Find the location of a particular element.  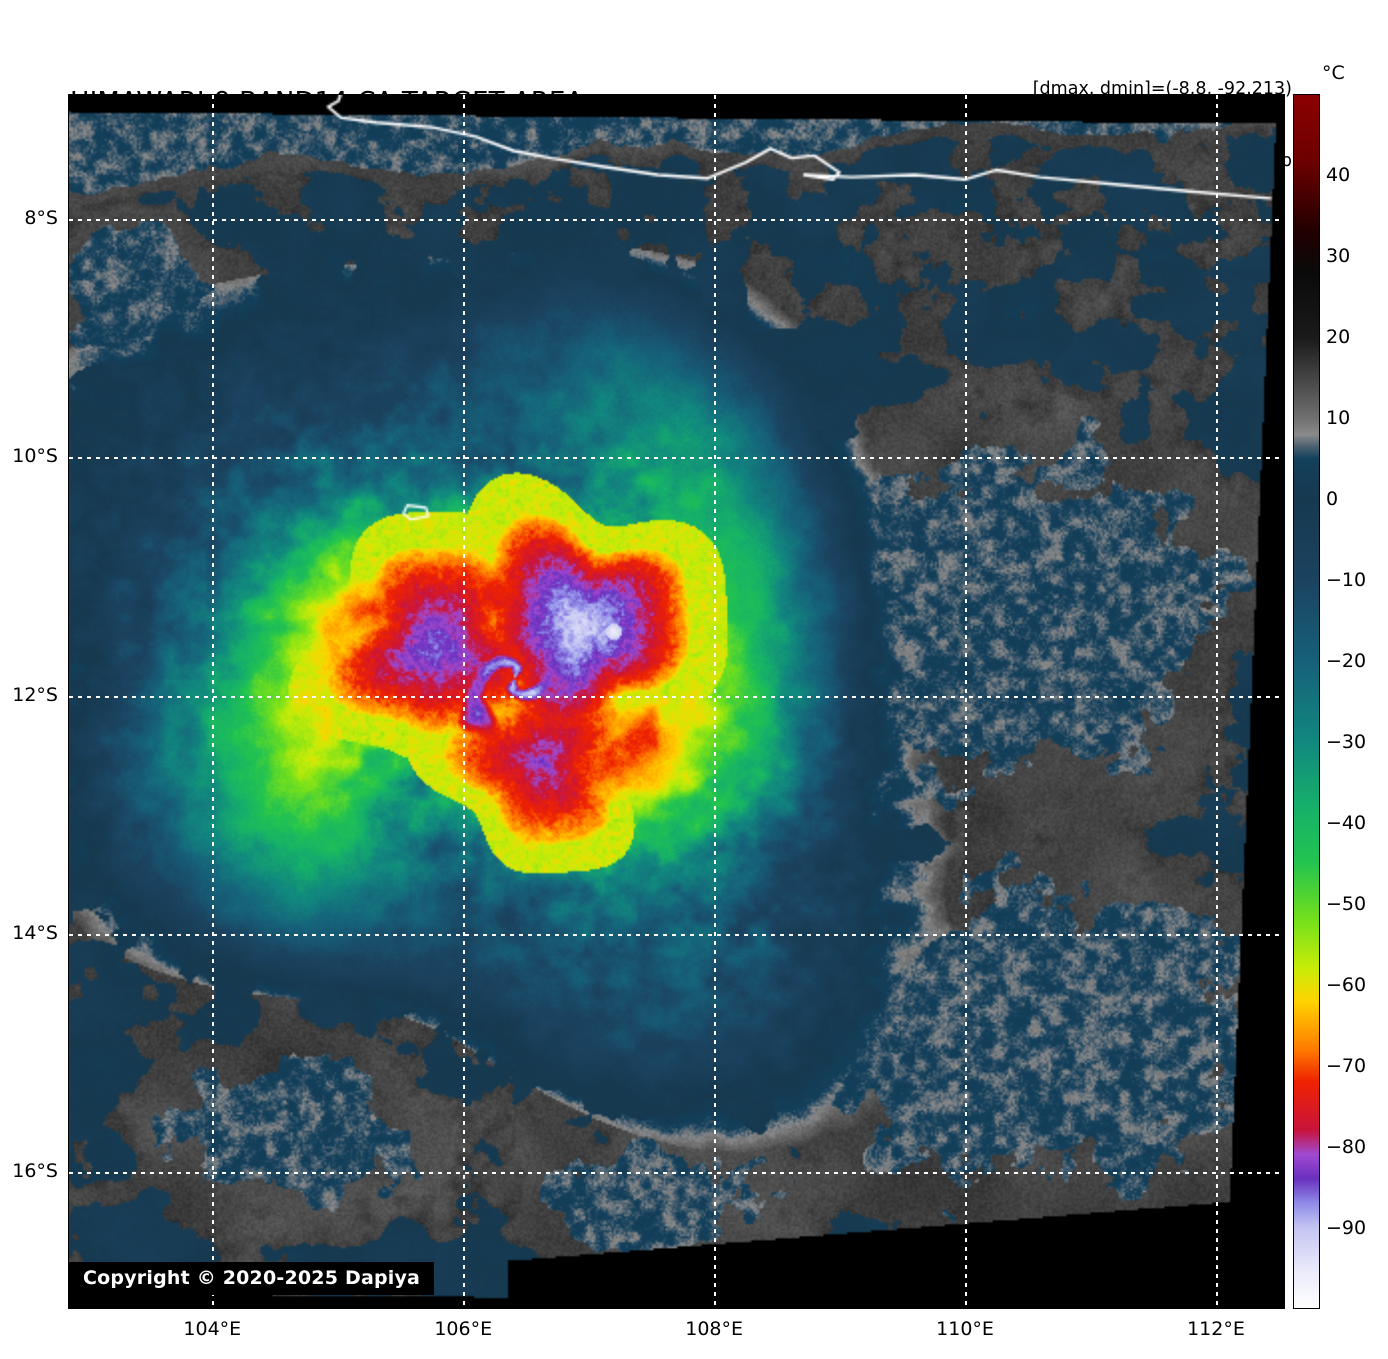

colorbar-tick: 0 is located at coordinates (1332, 499).